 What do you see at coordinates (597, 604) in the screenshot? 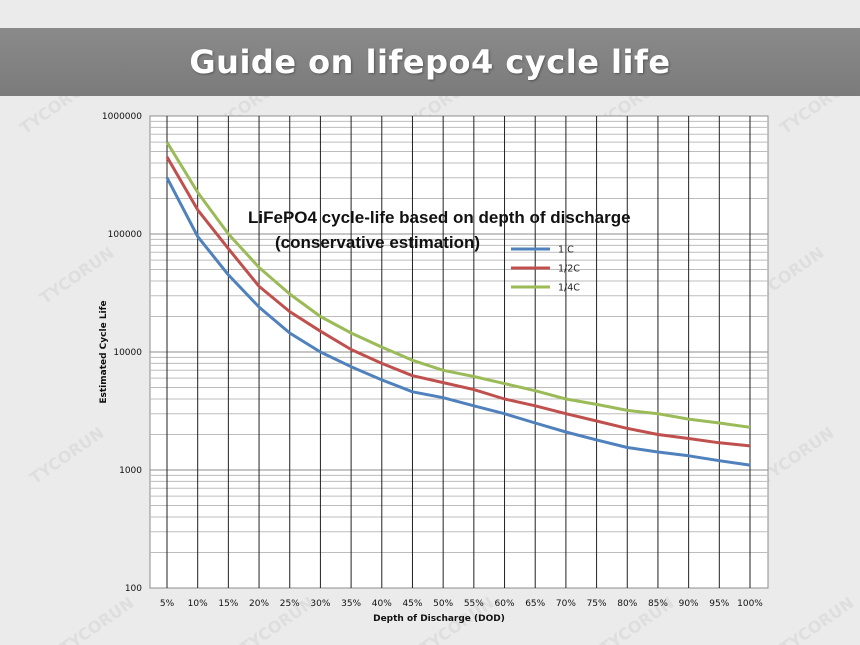
I see `x-tick-label: 75%` at bounding box center [597, 604].